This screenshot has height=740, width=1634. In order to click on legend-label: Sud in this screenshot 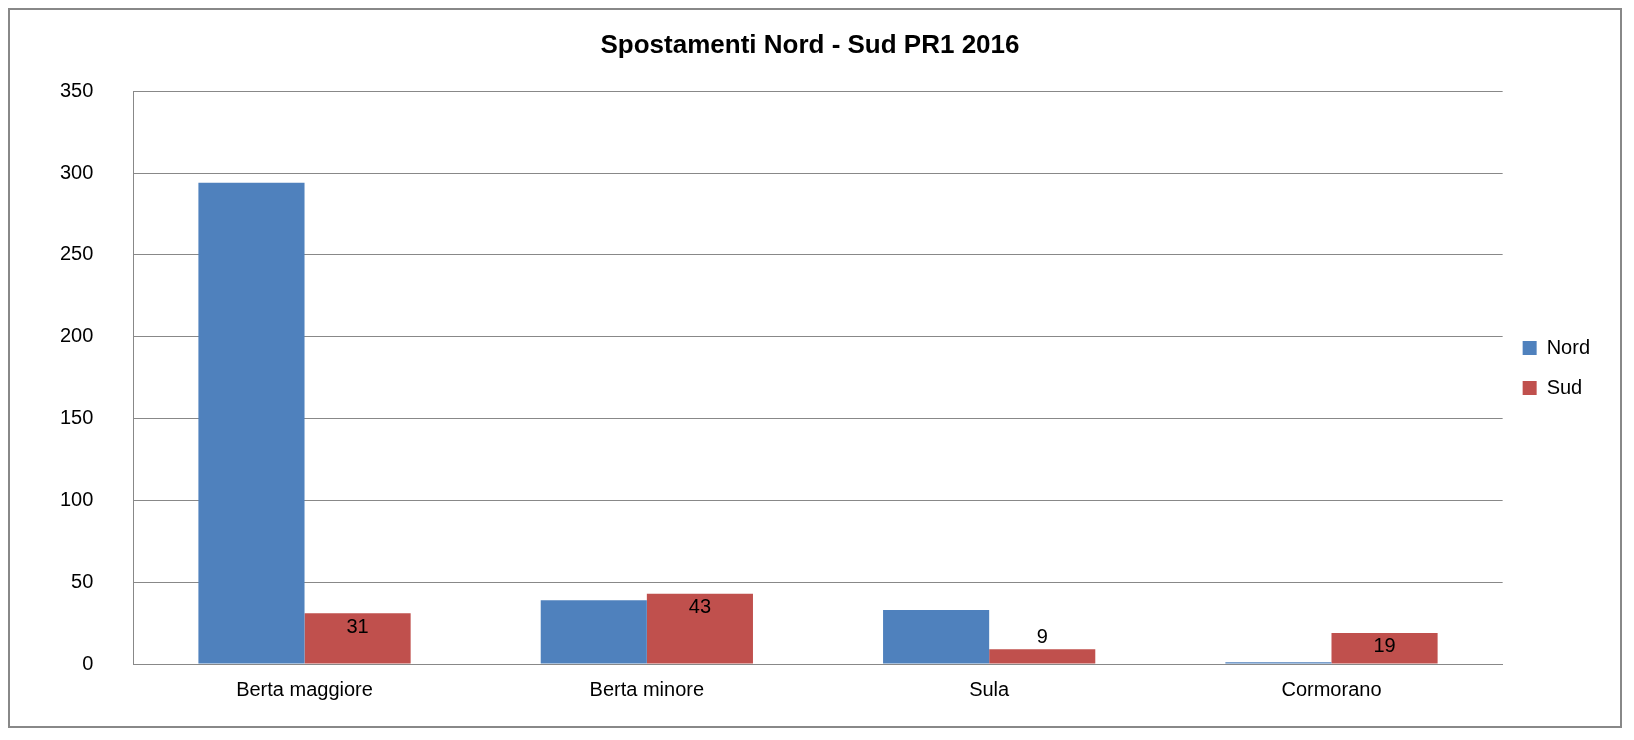, I will do `click(1564, 386)`.